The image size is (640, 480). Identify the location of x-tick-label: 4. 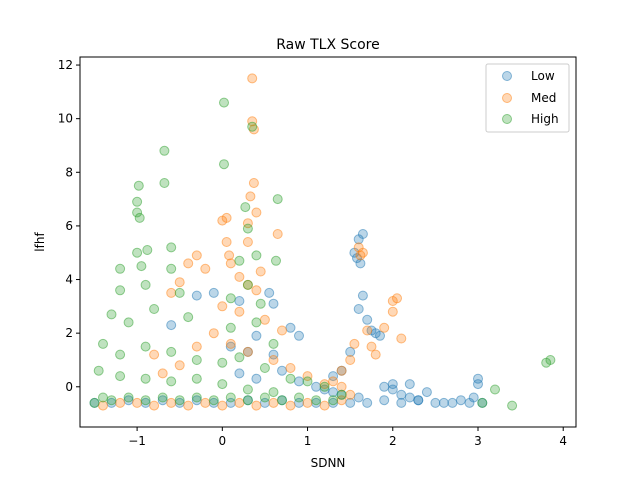
(563, 441).